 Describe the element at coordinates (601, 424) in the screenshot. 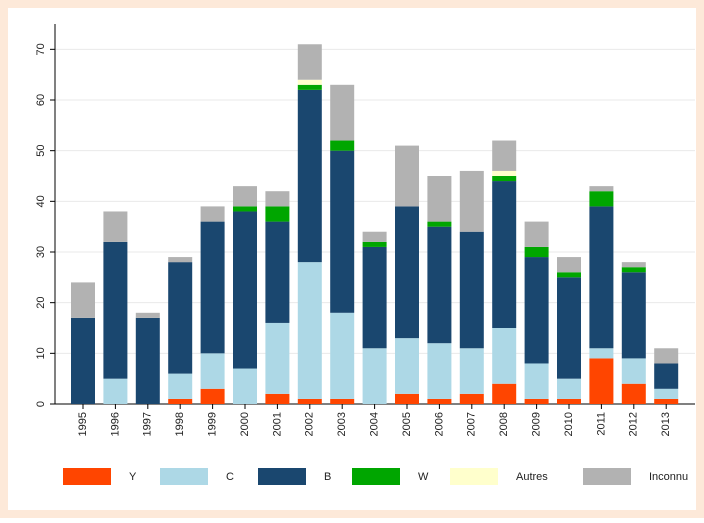

I see `x-tick-label: 2011` at that location.